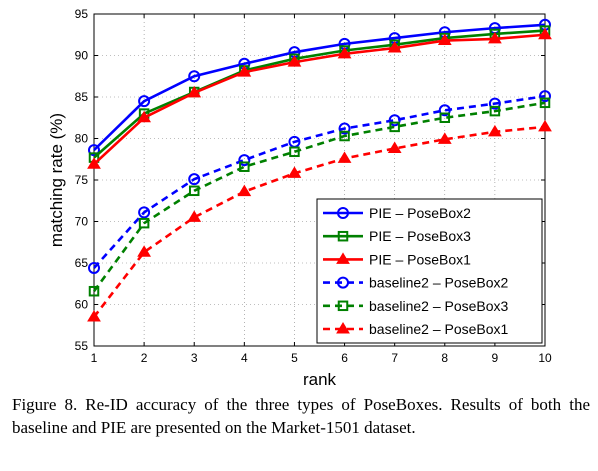 The height and width of the screenshot is (471, 598). I want to click on y-tick-label: 55, so click(82, 346).